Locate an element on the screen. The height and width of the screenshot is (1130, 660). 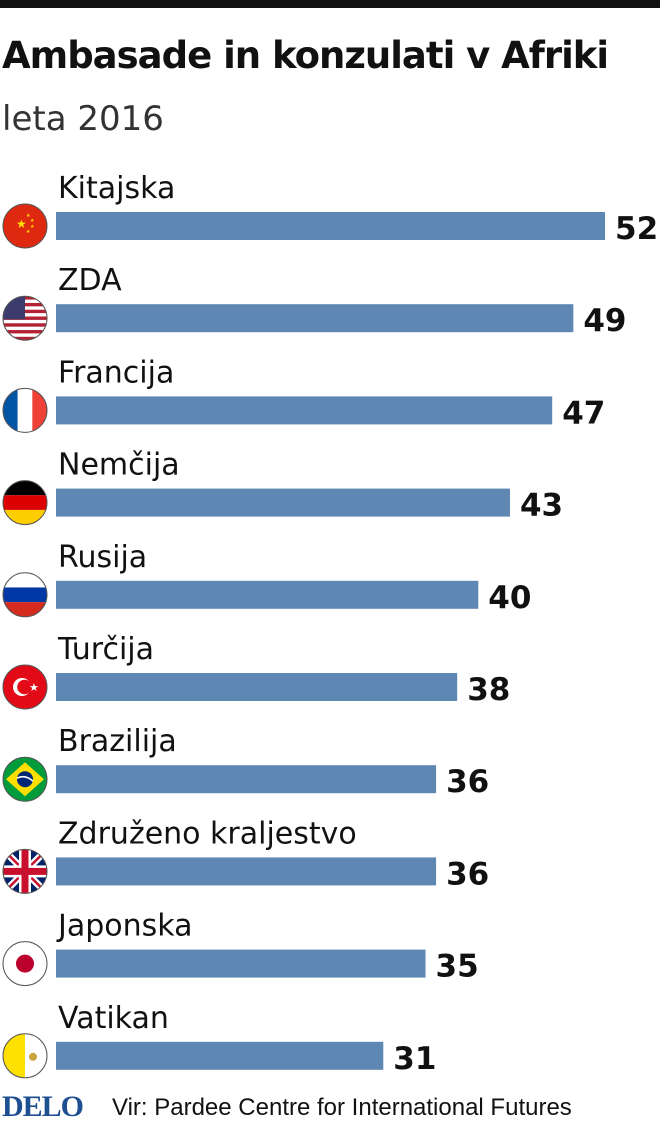
japan-flag-icon is located at coordinates (25, 964).